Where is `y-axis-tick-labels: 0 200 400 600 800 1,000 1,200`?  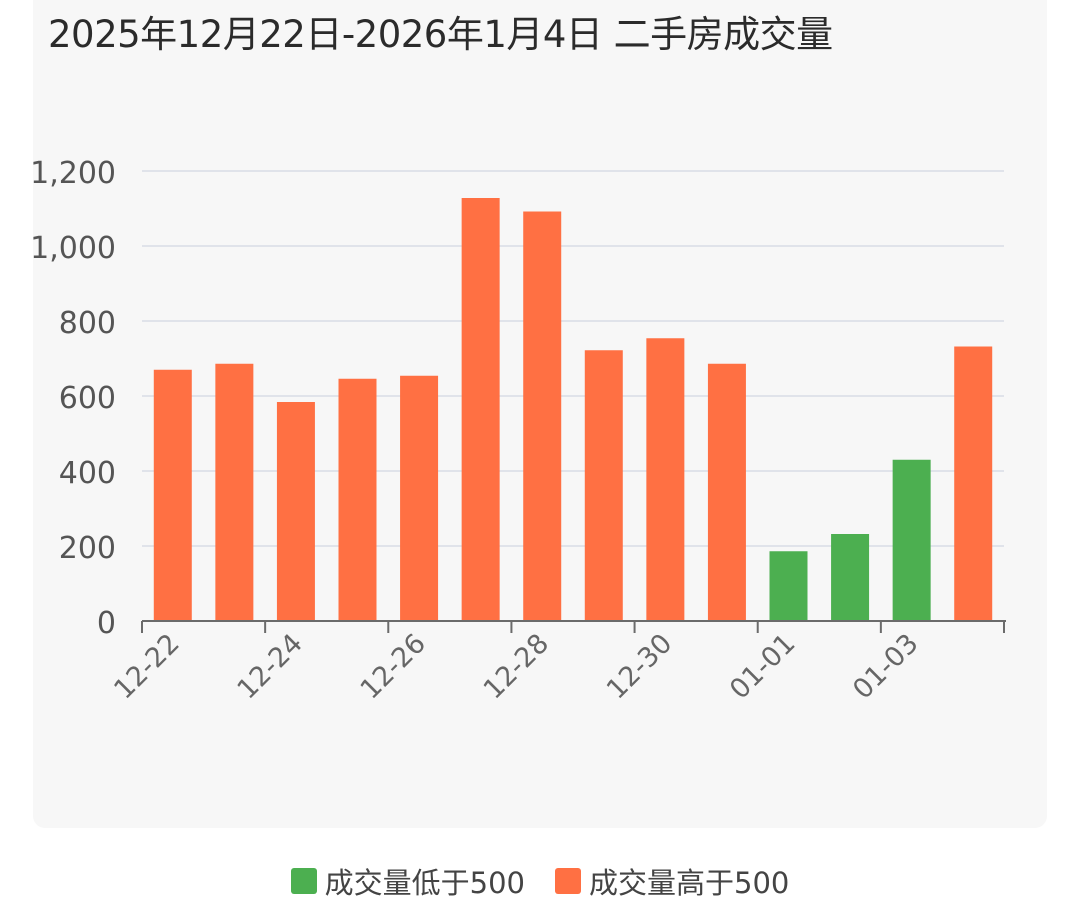
y-axis-tick-labels: 0 200 400 600 800 1,000 1,200 is located at coordinates (73, 398).